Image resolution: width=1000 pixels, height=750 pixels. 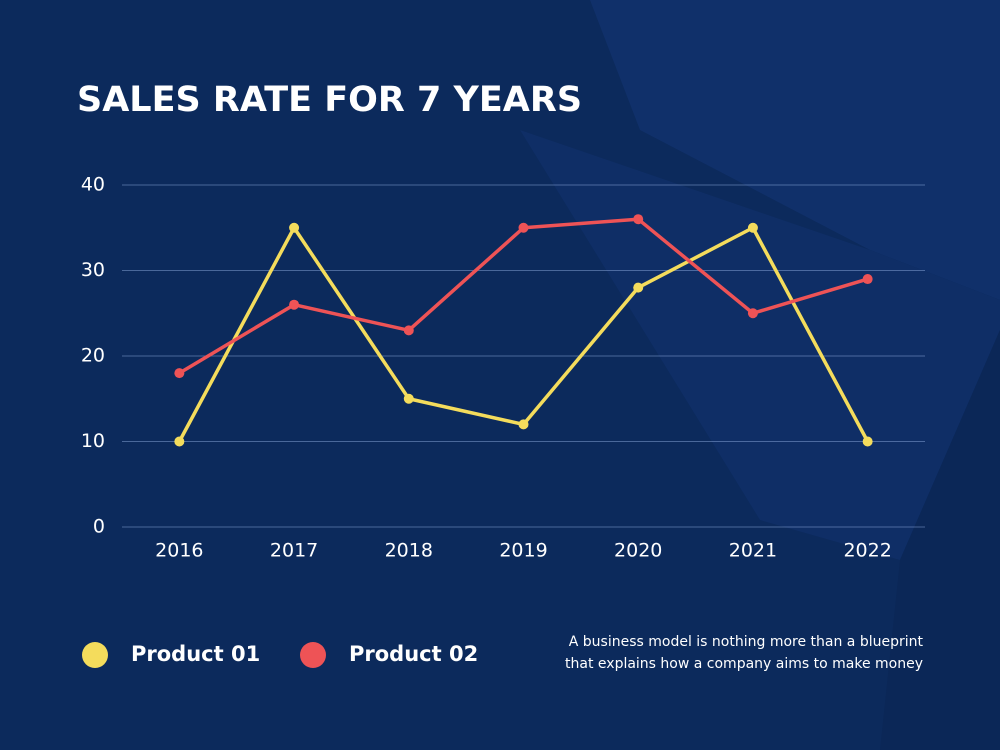 What do you see at coordinates (179, 551) in the screenshot?
I see `x-tick-label: 2016` at bounding box center [179, 551].